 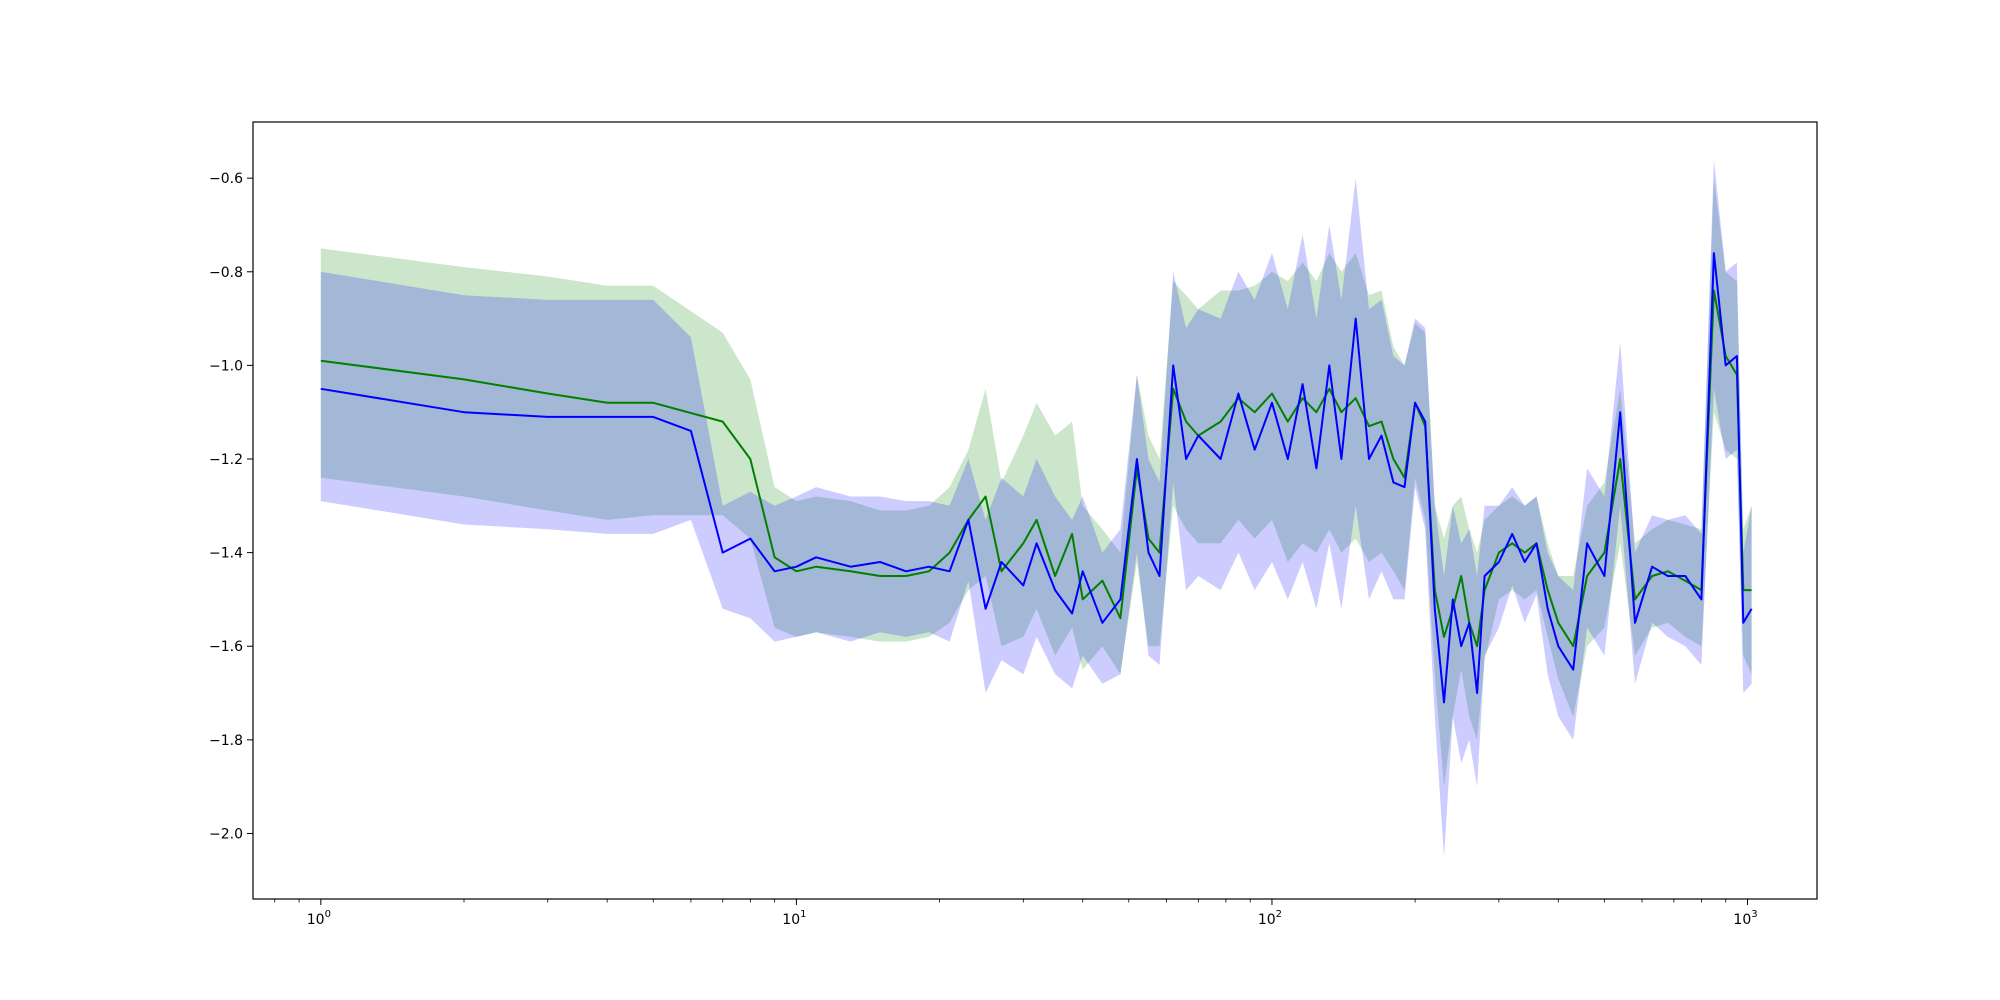 I want to click on y-tick-label: −0.8, so click(x=226, y=273).